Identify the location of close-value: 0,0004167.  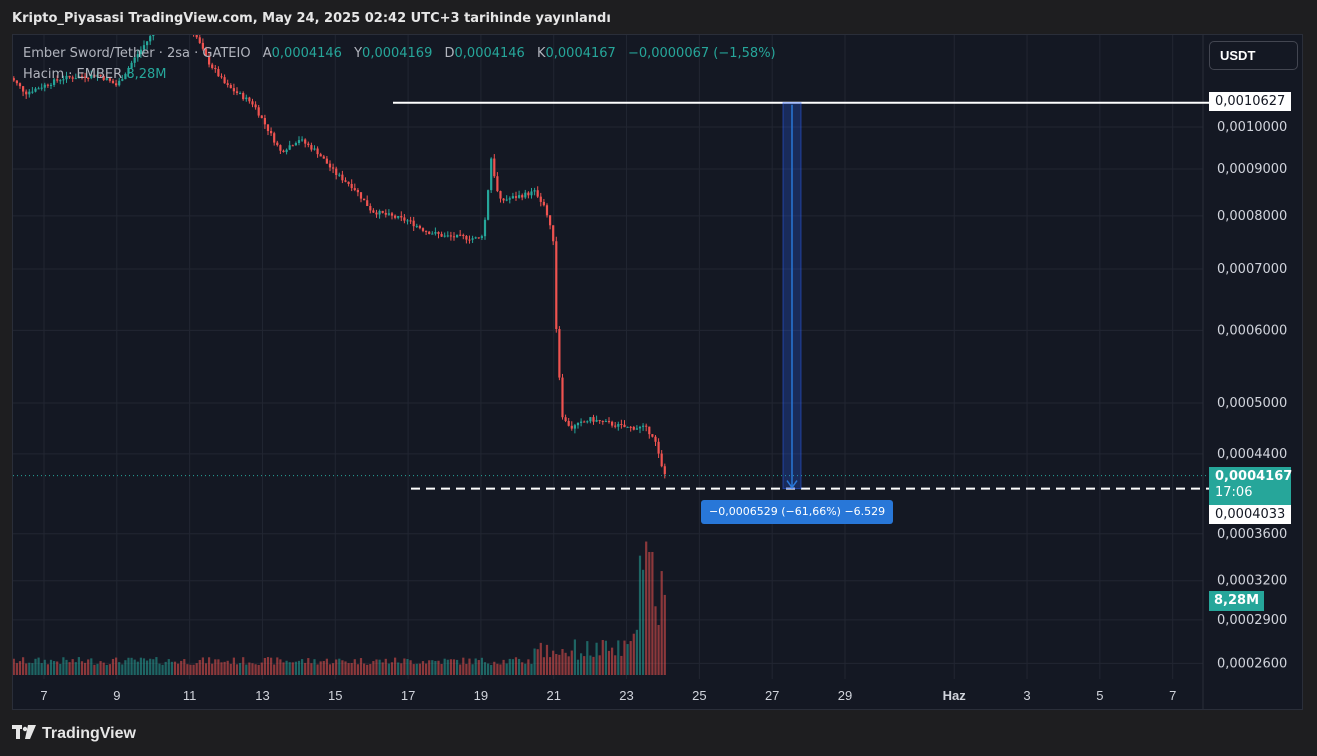
(580, 53).